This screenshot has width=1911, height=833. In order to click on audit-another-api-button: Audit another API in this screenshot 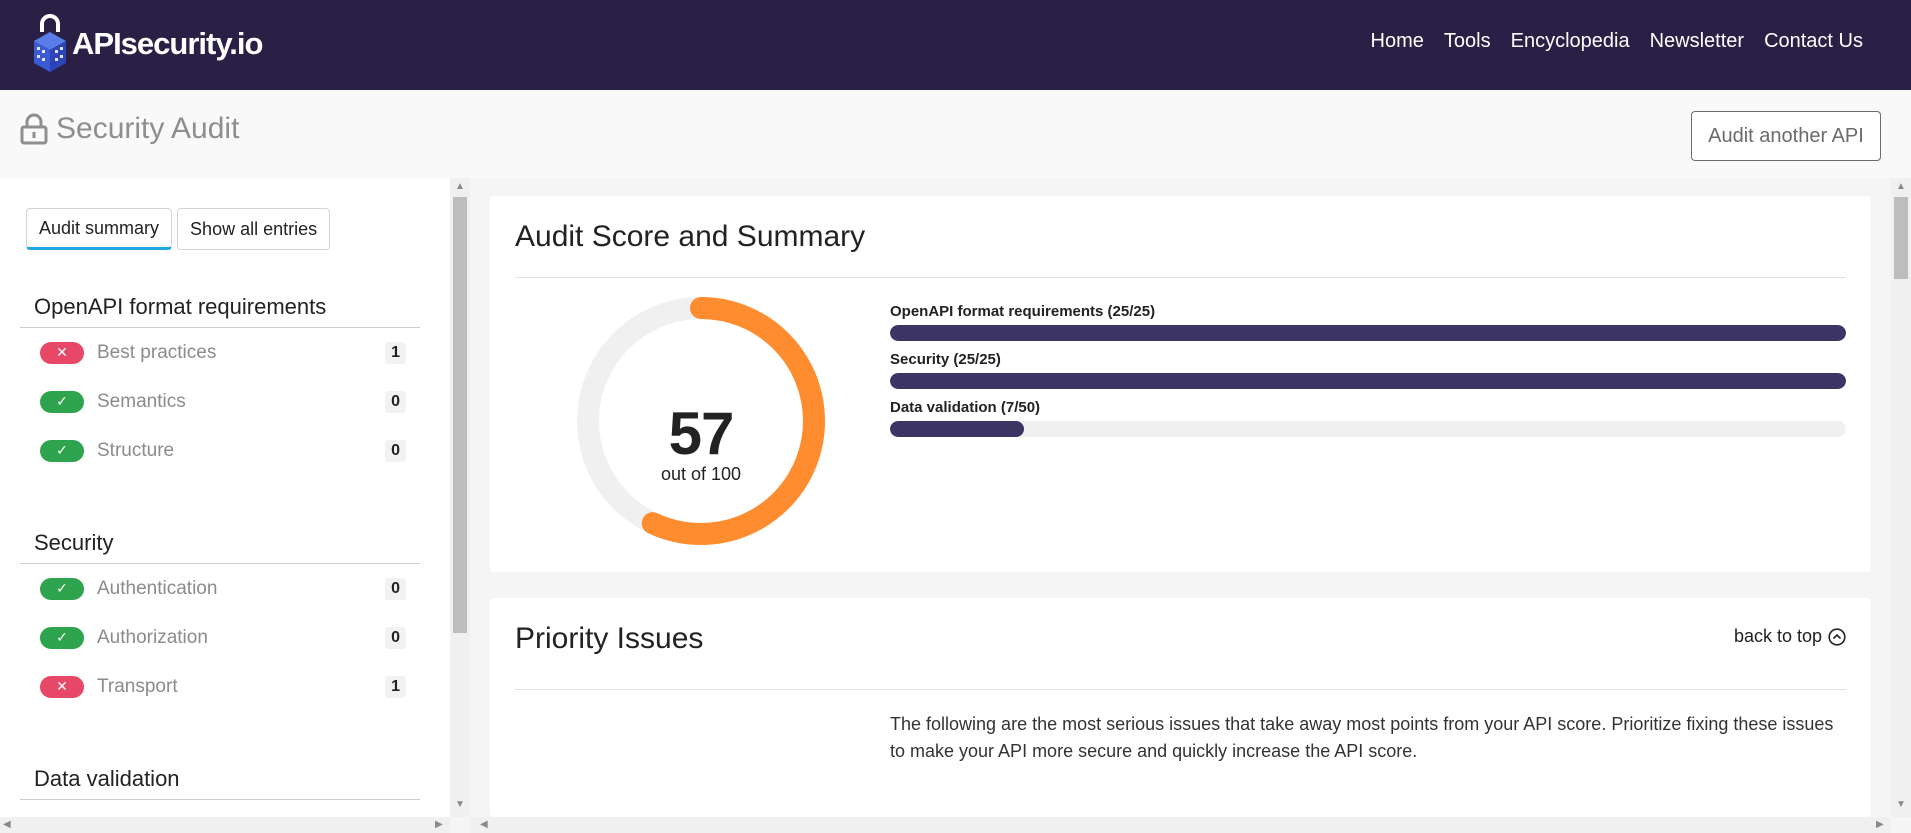, I will do `click(1786, 136)`.